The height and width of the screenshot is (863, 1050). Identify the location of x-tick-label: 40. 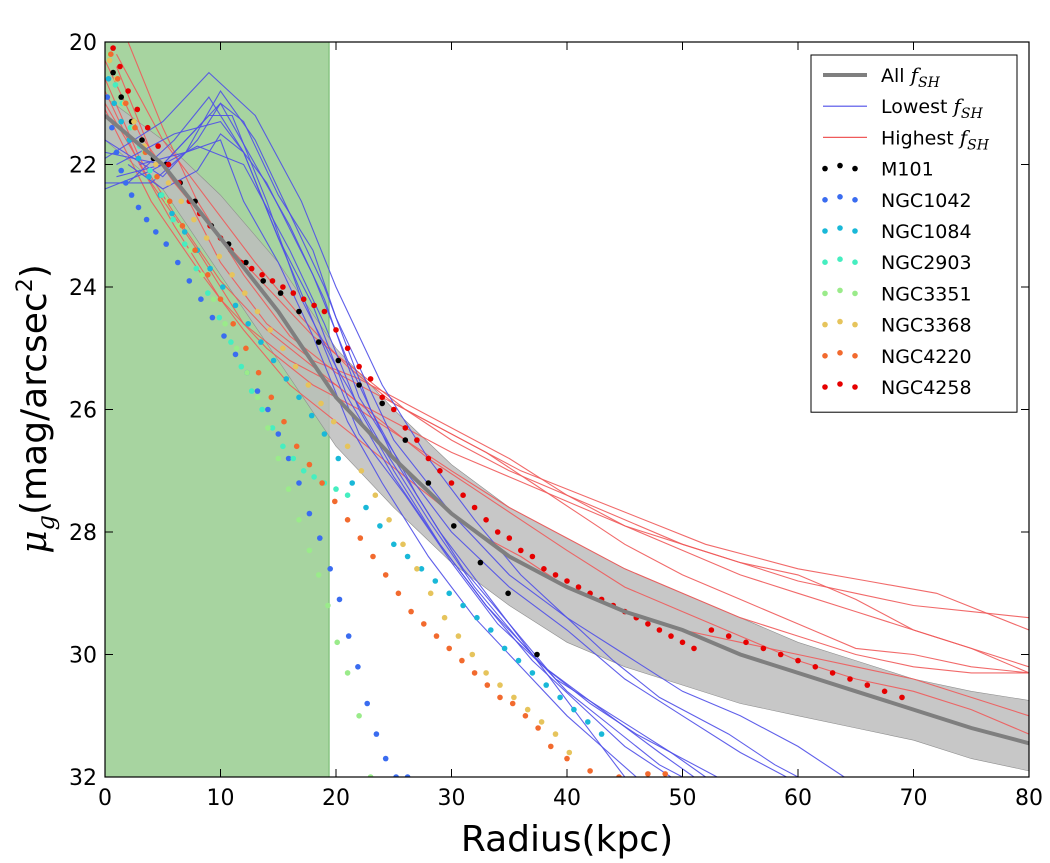
(567, 798).